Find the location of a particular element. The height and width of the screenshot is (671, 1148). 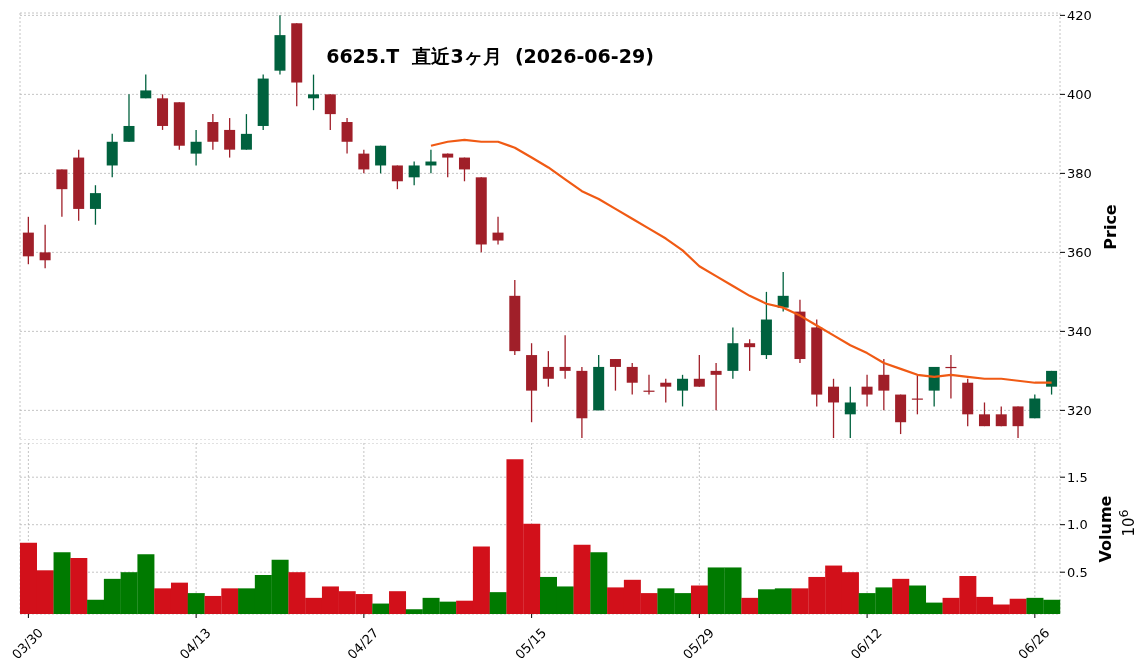

y-tick-label: 320 is located at coordinates (1079, 410).